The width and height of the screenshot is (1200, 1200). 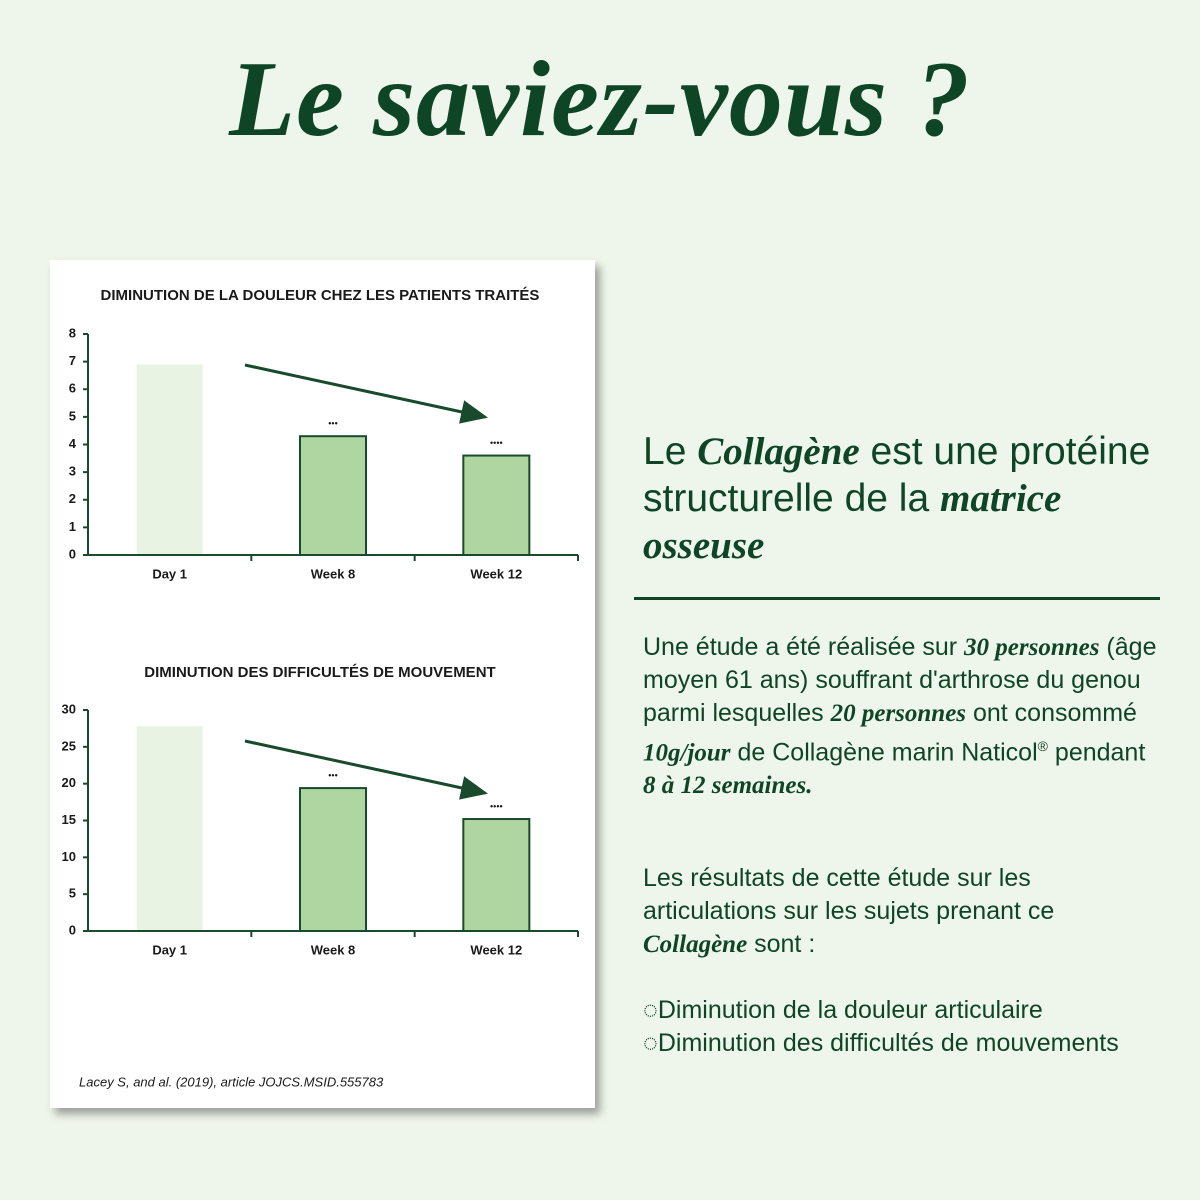 What do you see at coordinates (728, 786) in the screenshot?
I see `emphasis: 8 à 12 semaines.` at bounding box center [728, 786].